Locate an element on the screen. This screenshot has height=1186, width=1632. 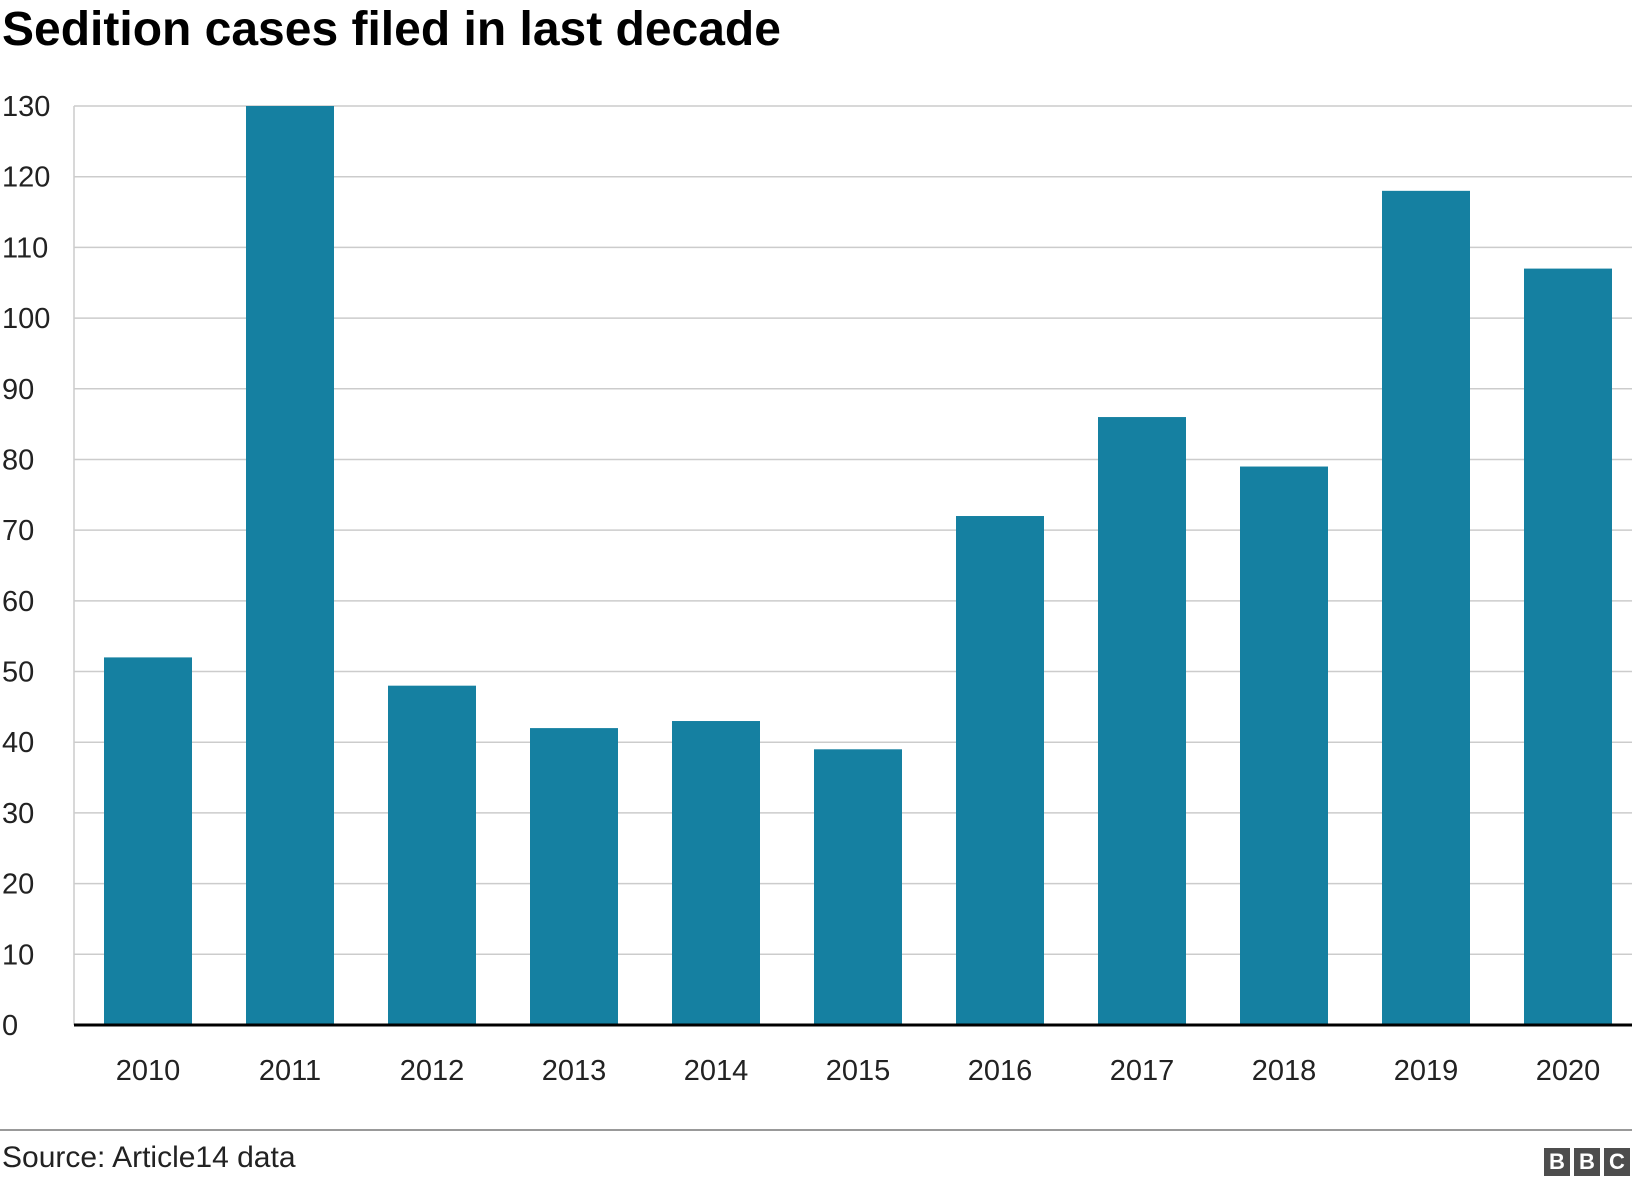
source-note: Source: Article14 data is located at coordinates (149, 1157).